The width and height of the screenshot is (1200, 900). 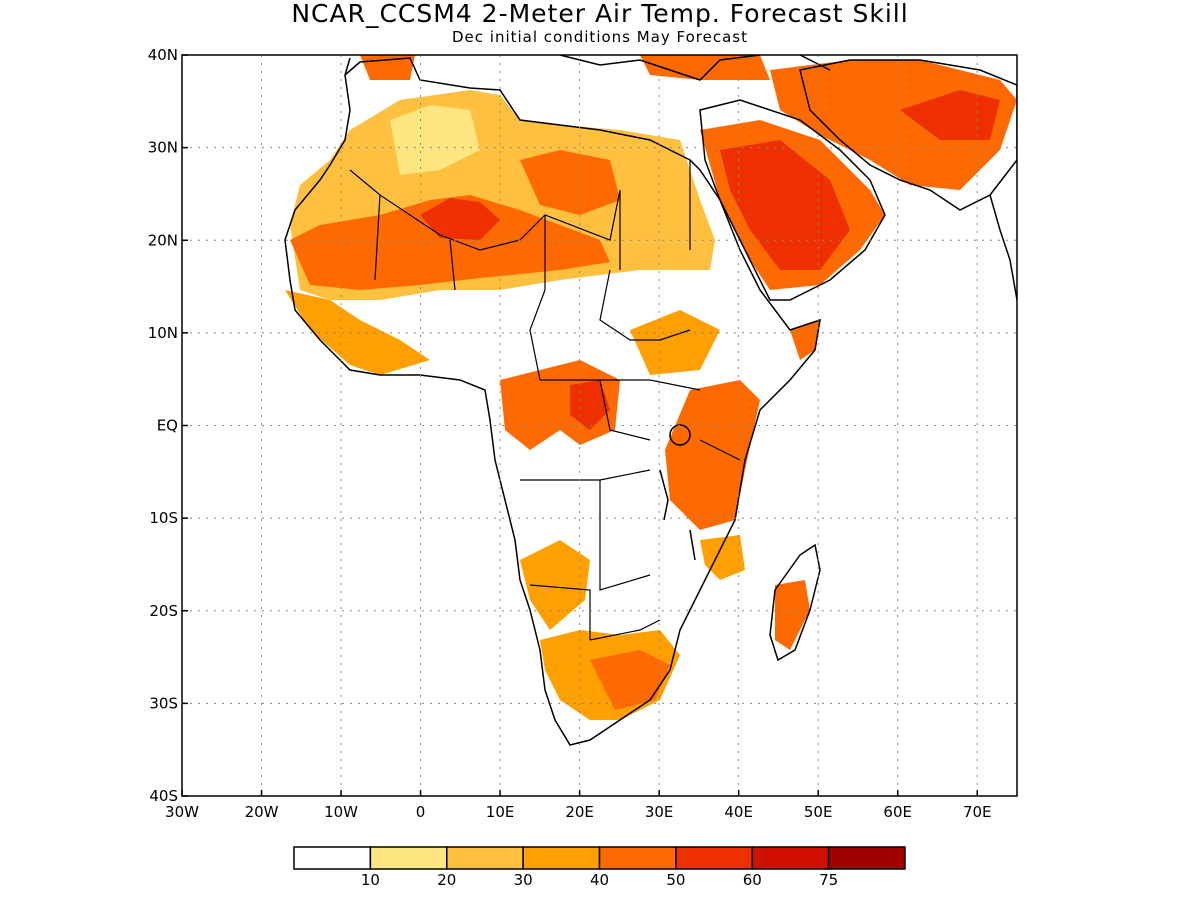 I want to click on lat-tick-label: 20N, so click(x=163, y=240).